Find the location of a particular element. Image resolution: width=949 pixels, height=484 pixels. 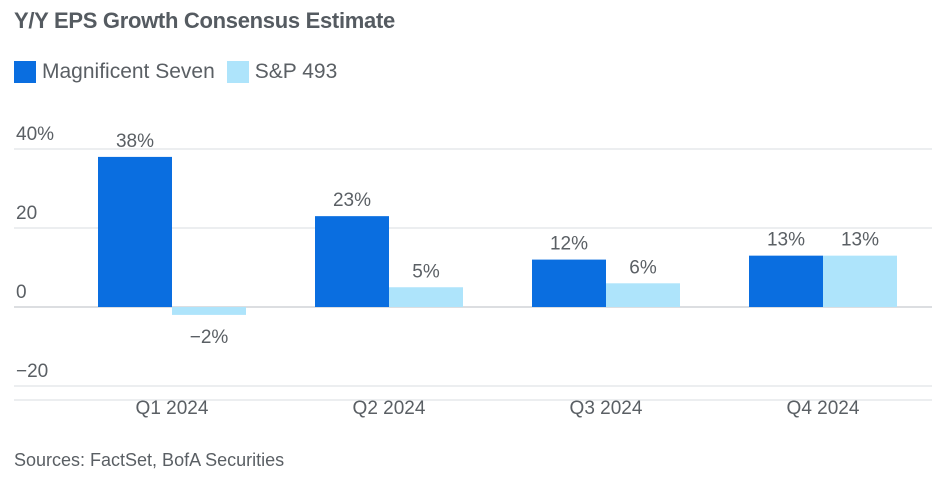

legend-label-magnificent-seven: Magnificent Seven is located at coordinates (128, 71).